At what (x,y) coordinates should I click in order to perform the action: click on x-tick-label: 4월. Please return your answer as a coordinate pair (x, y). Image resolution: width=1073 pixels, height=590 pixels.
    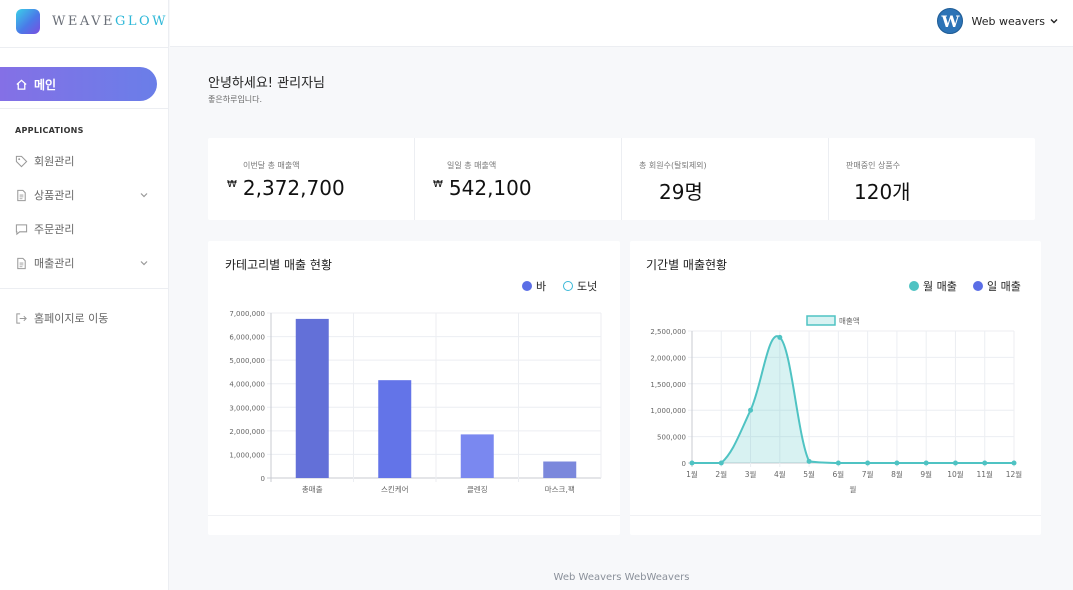
    Looking at the image, I should click on (780, 474).